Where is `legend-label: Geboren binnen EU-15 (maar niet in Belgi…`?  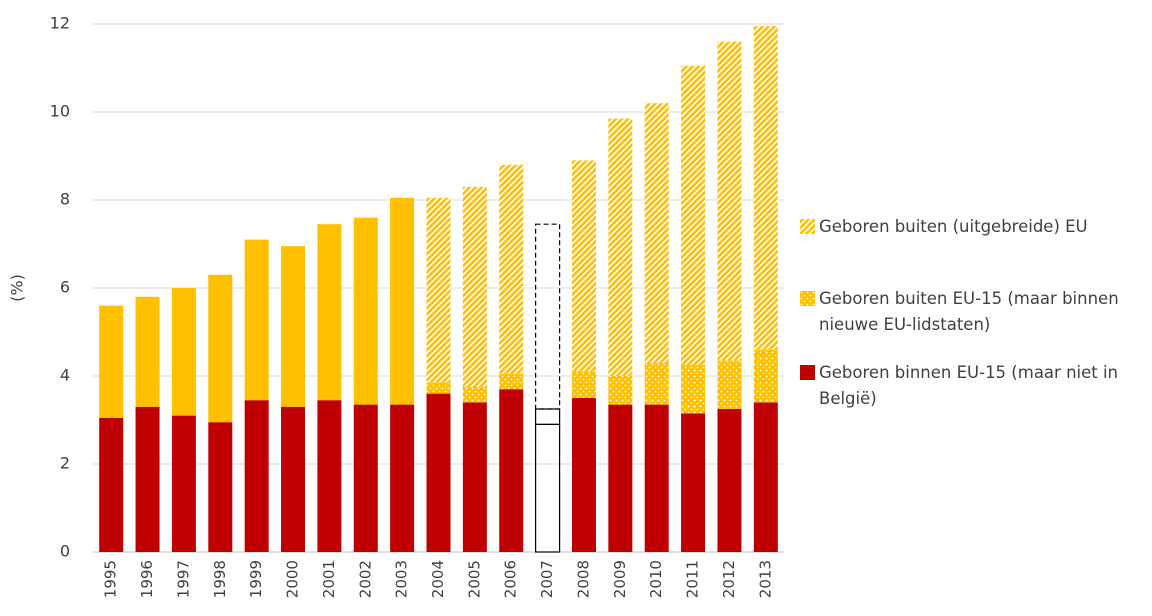 legend-label: Geboren binnen EU-15 (maar niet in Belgi… is located at coordinates (969, 385).